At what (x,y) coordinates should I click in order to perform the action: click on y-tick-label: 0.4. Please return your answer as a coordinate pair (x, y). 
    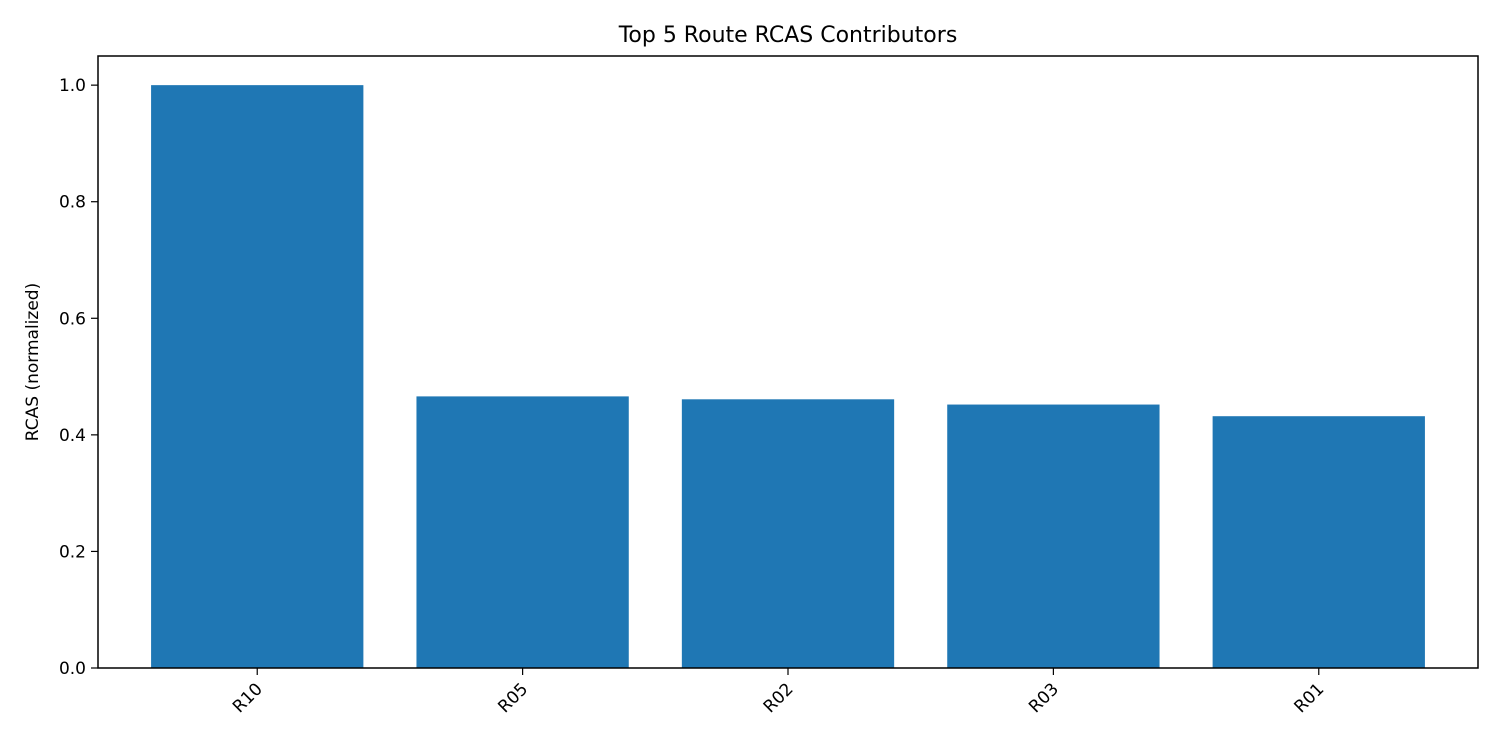
    Looking at the image, I should click on (72, 436).